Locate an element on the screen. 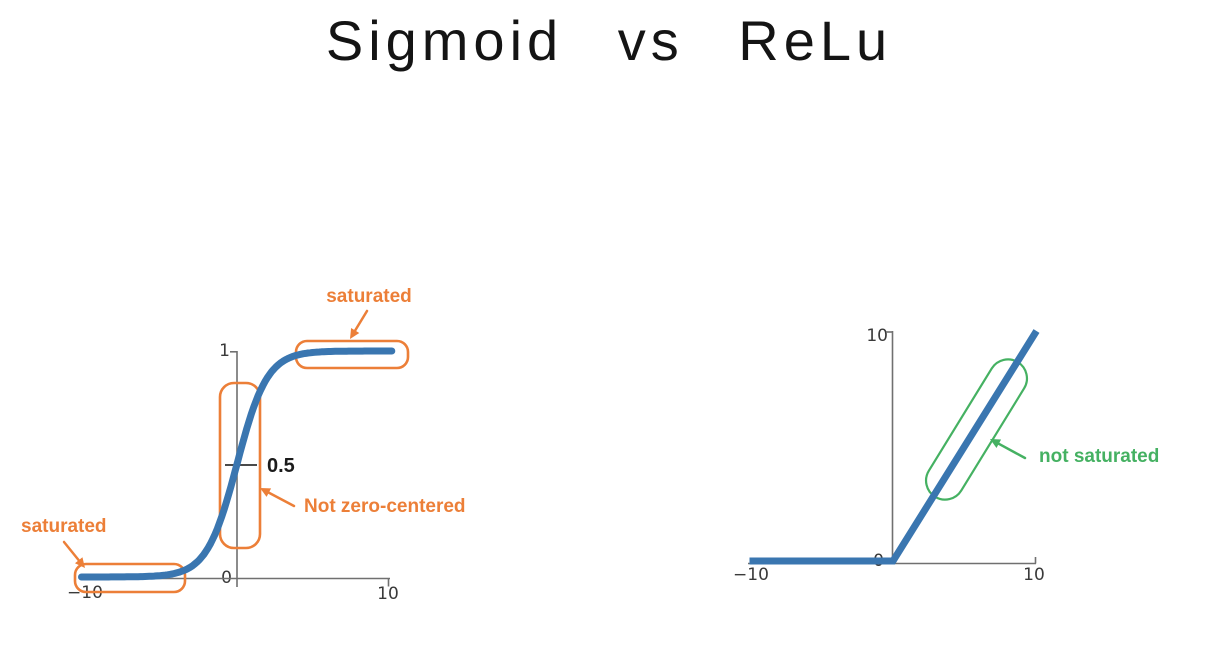 This screenshot has width=1218, height=666. sigmoid-xtick-10: 10 is located at coordinates (388, 594).